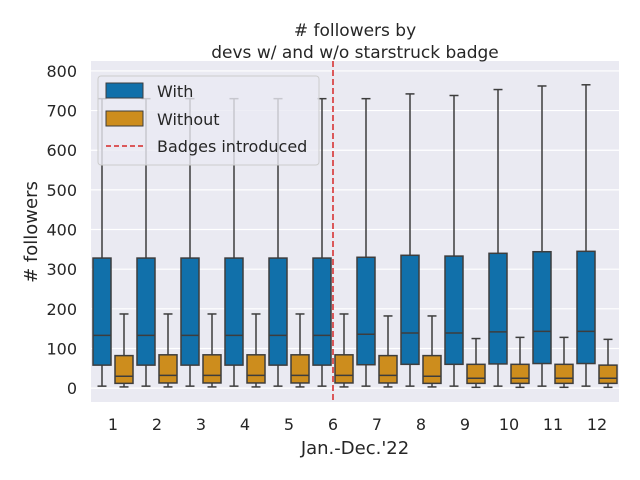 The image size is (640, 480). What do you see at coordinates (509, 424) in the screenshot?
I see `x-tick-label: 10` at bounding box center [509, 424].